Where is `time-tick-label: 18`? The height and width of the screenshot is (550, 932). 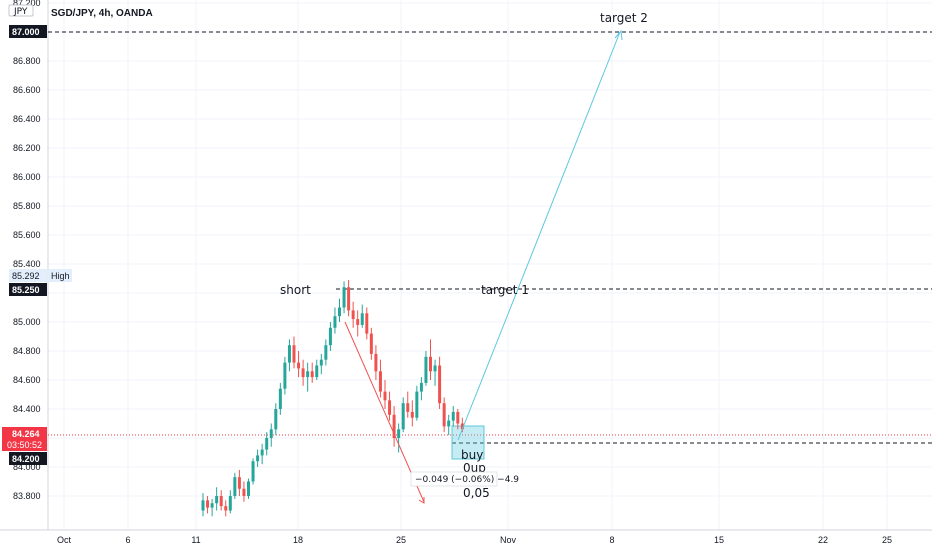
time-tick-label: 18 is located at coordinates (298, 540).